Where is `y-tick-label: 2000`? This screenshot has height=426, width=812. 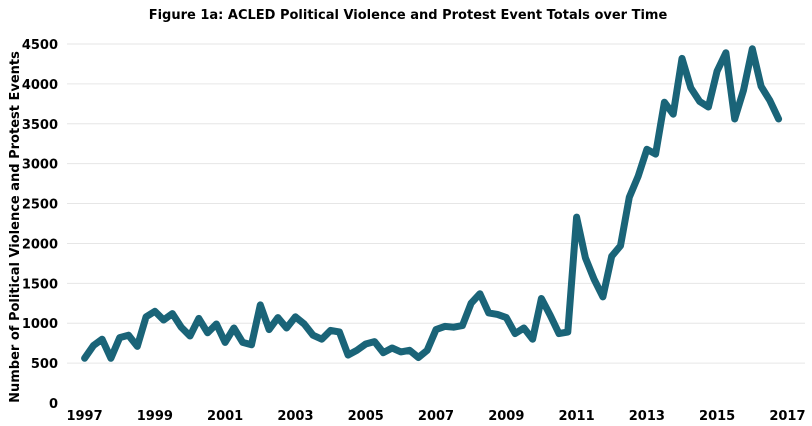 y-tick-label: 2000 is located at coordinates (40, 244).